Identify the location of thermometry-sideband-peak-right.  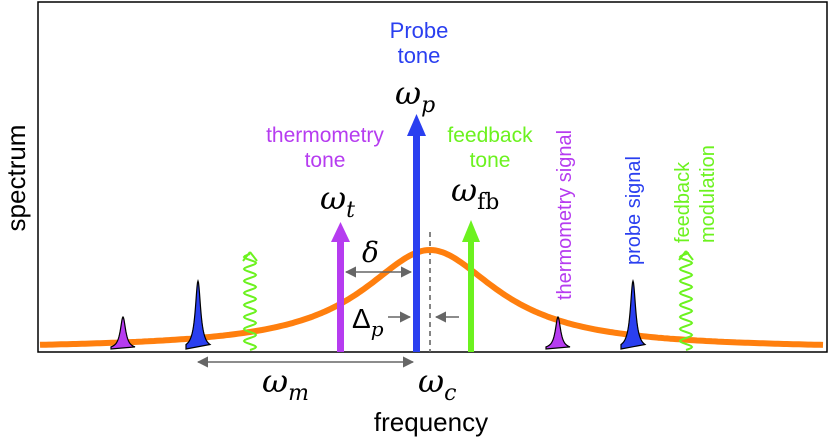
(558, 332).